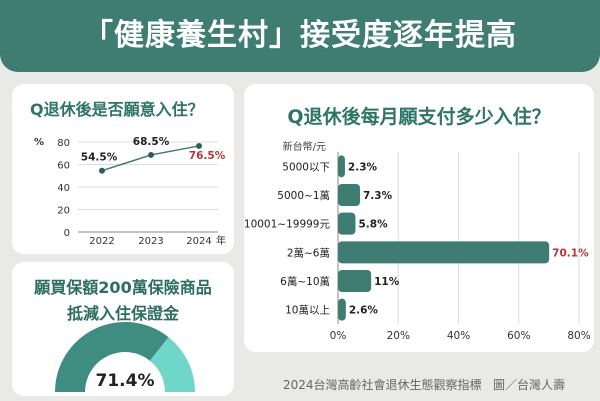  Describe the element at coordinates (398, 336) in the screenshot. I see `x-tick-label: 20%` at that location.